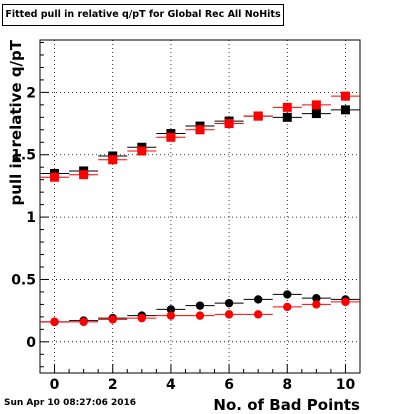 Image resolution: width=400 pixels, height=414 pixels. I want to click on y-tick-label: 1, so click(31, 218).